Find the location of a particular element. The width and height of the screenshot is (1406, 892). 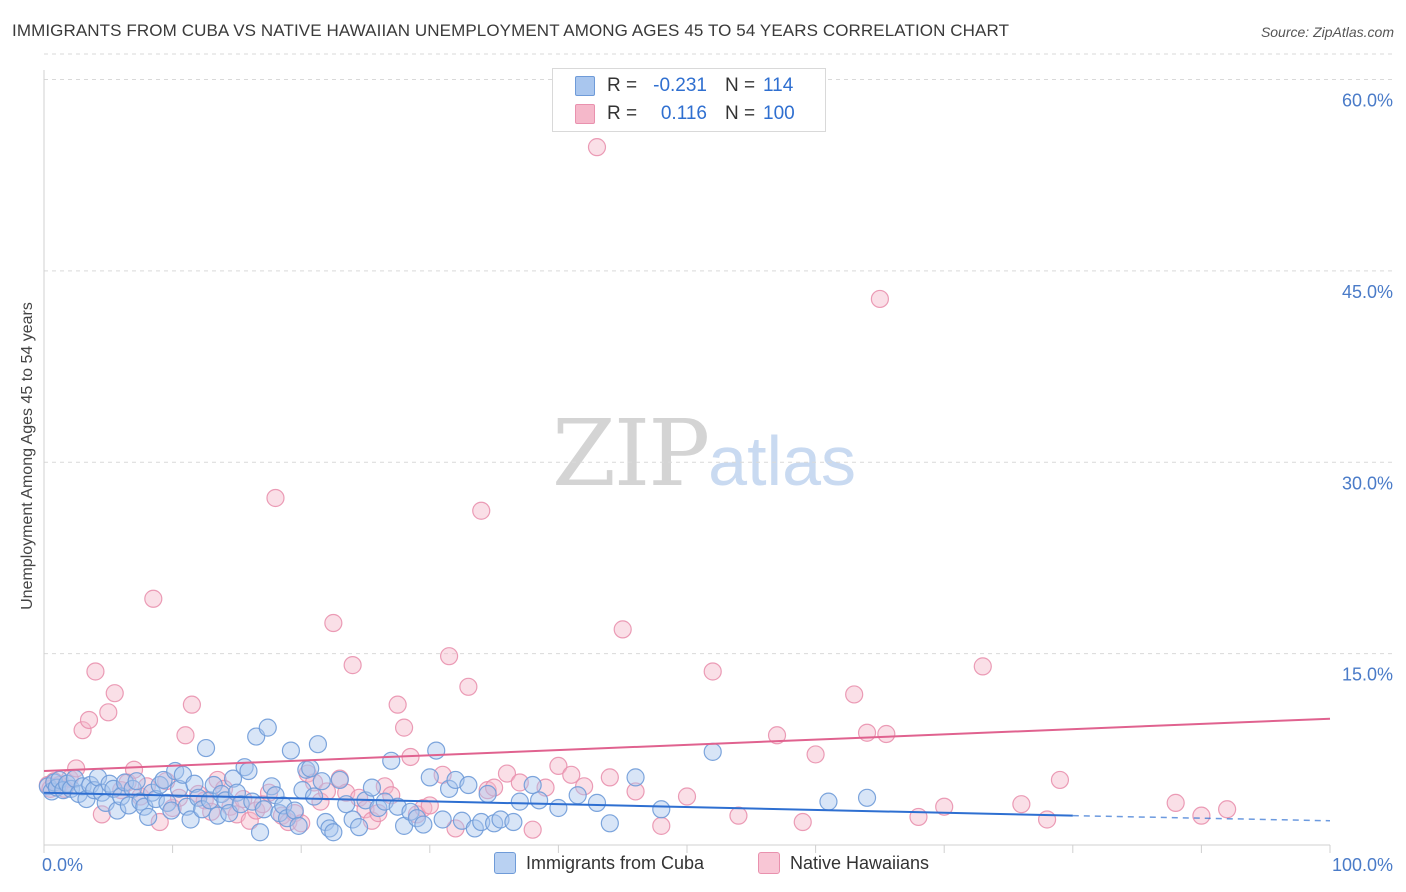

legend-n-value: 100 is located at coordinates (779, 113).